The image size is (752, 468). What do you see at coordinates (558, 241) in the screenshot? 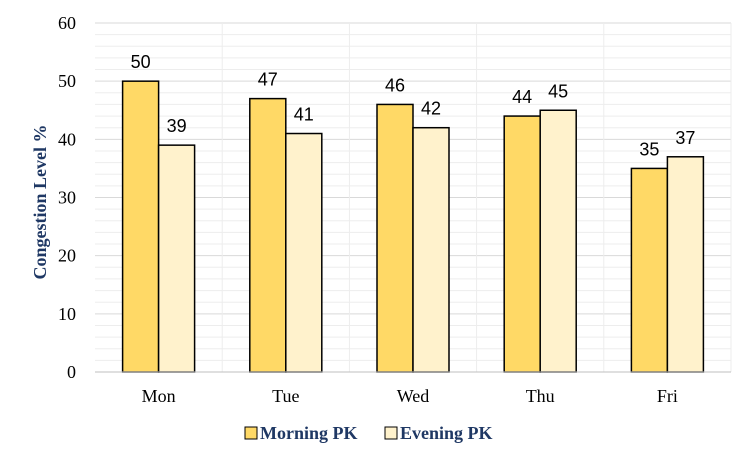
I see `bar-evening-pk-thu` at bounding box center [558, 241].